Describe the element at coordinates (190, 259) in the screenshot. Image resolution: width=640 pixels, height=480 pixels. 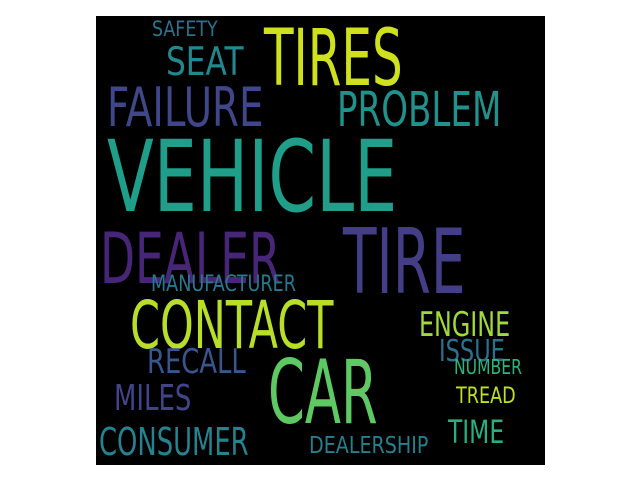
I see `word-dealer: DEALER` at that location.